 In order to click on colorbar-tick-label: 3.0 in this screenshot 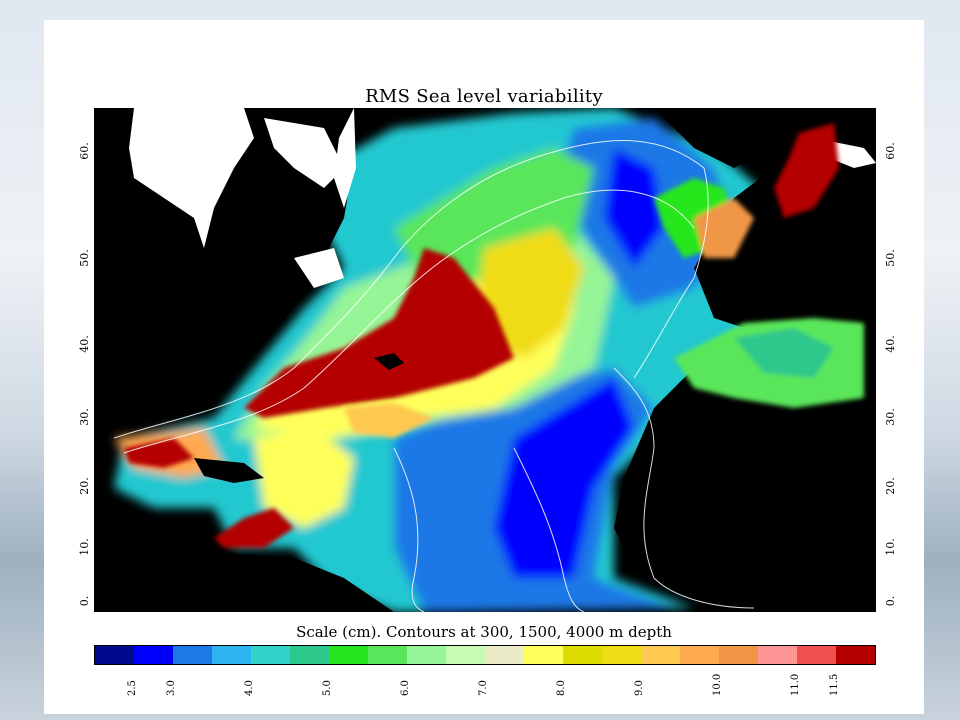, I will do `click(171, 688)`.